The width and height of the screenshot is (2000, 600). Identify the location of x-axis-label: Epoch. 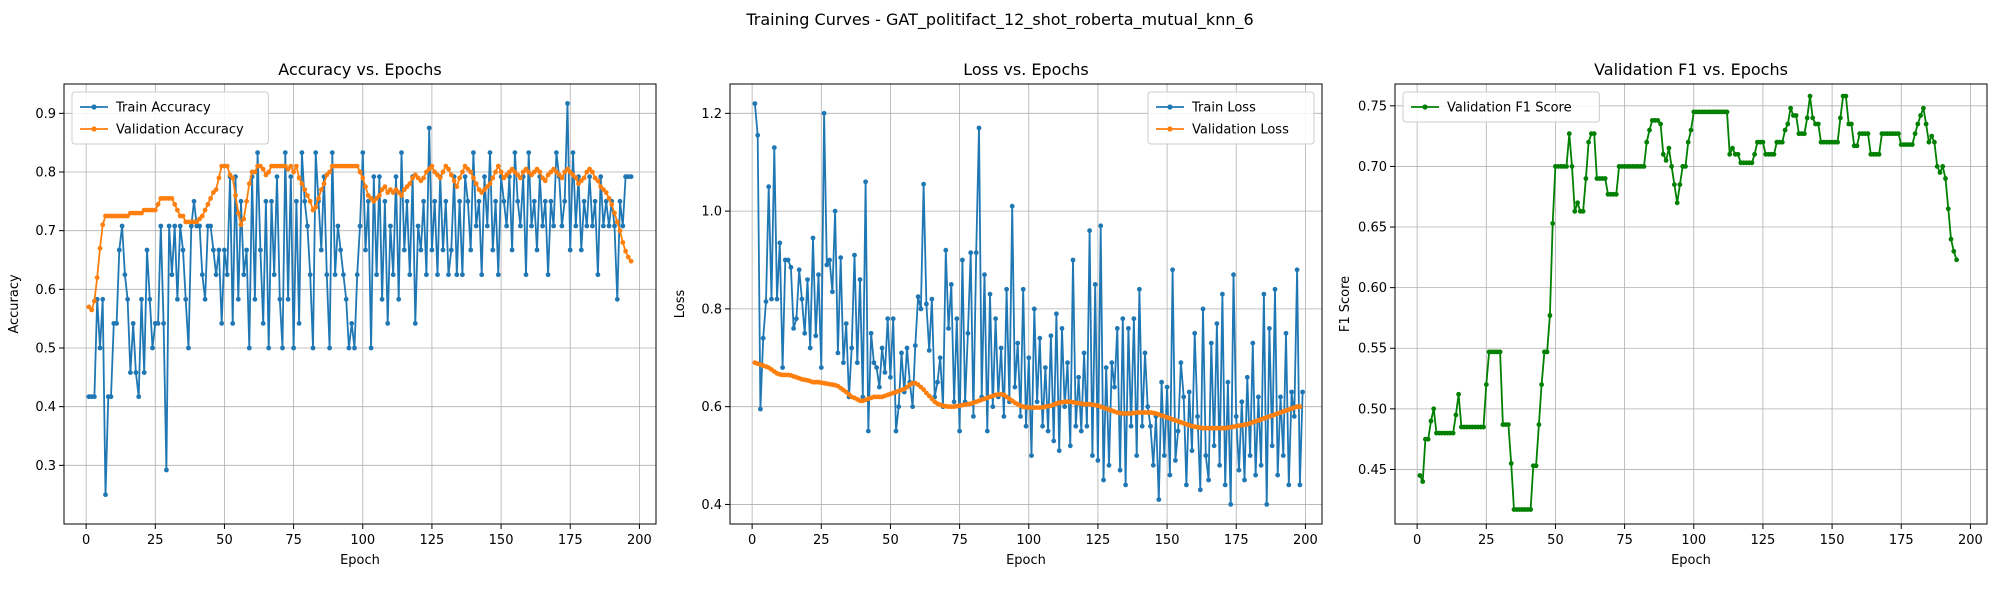
(1026, 560).